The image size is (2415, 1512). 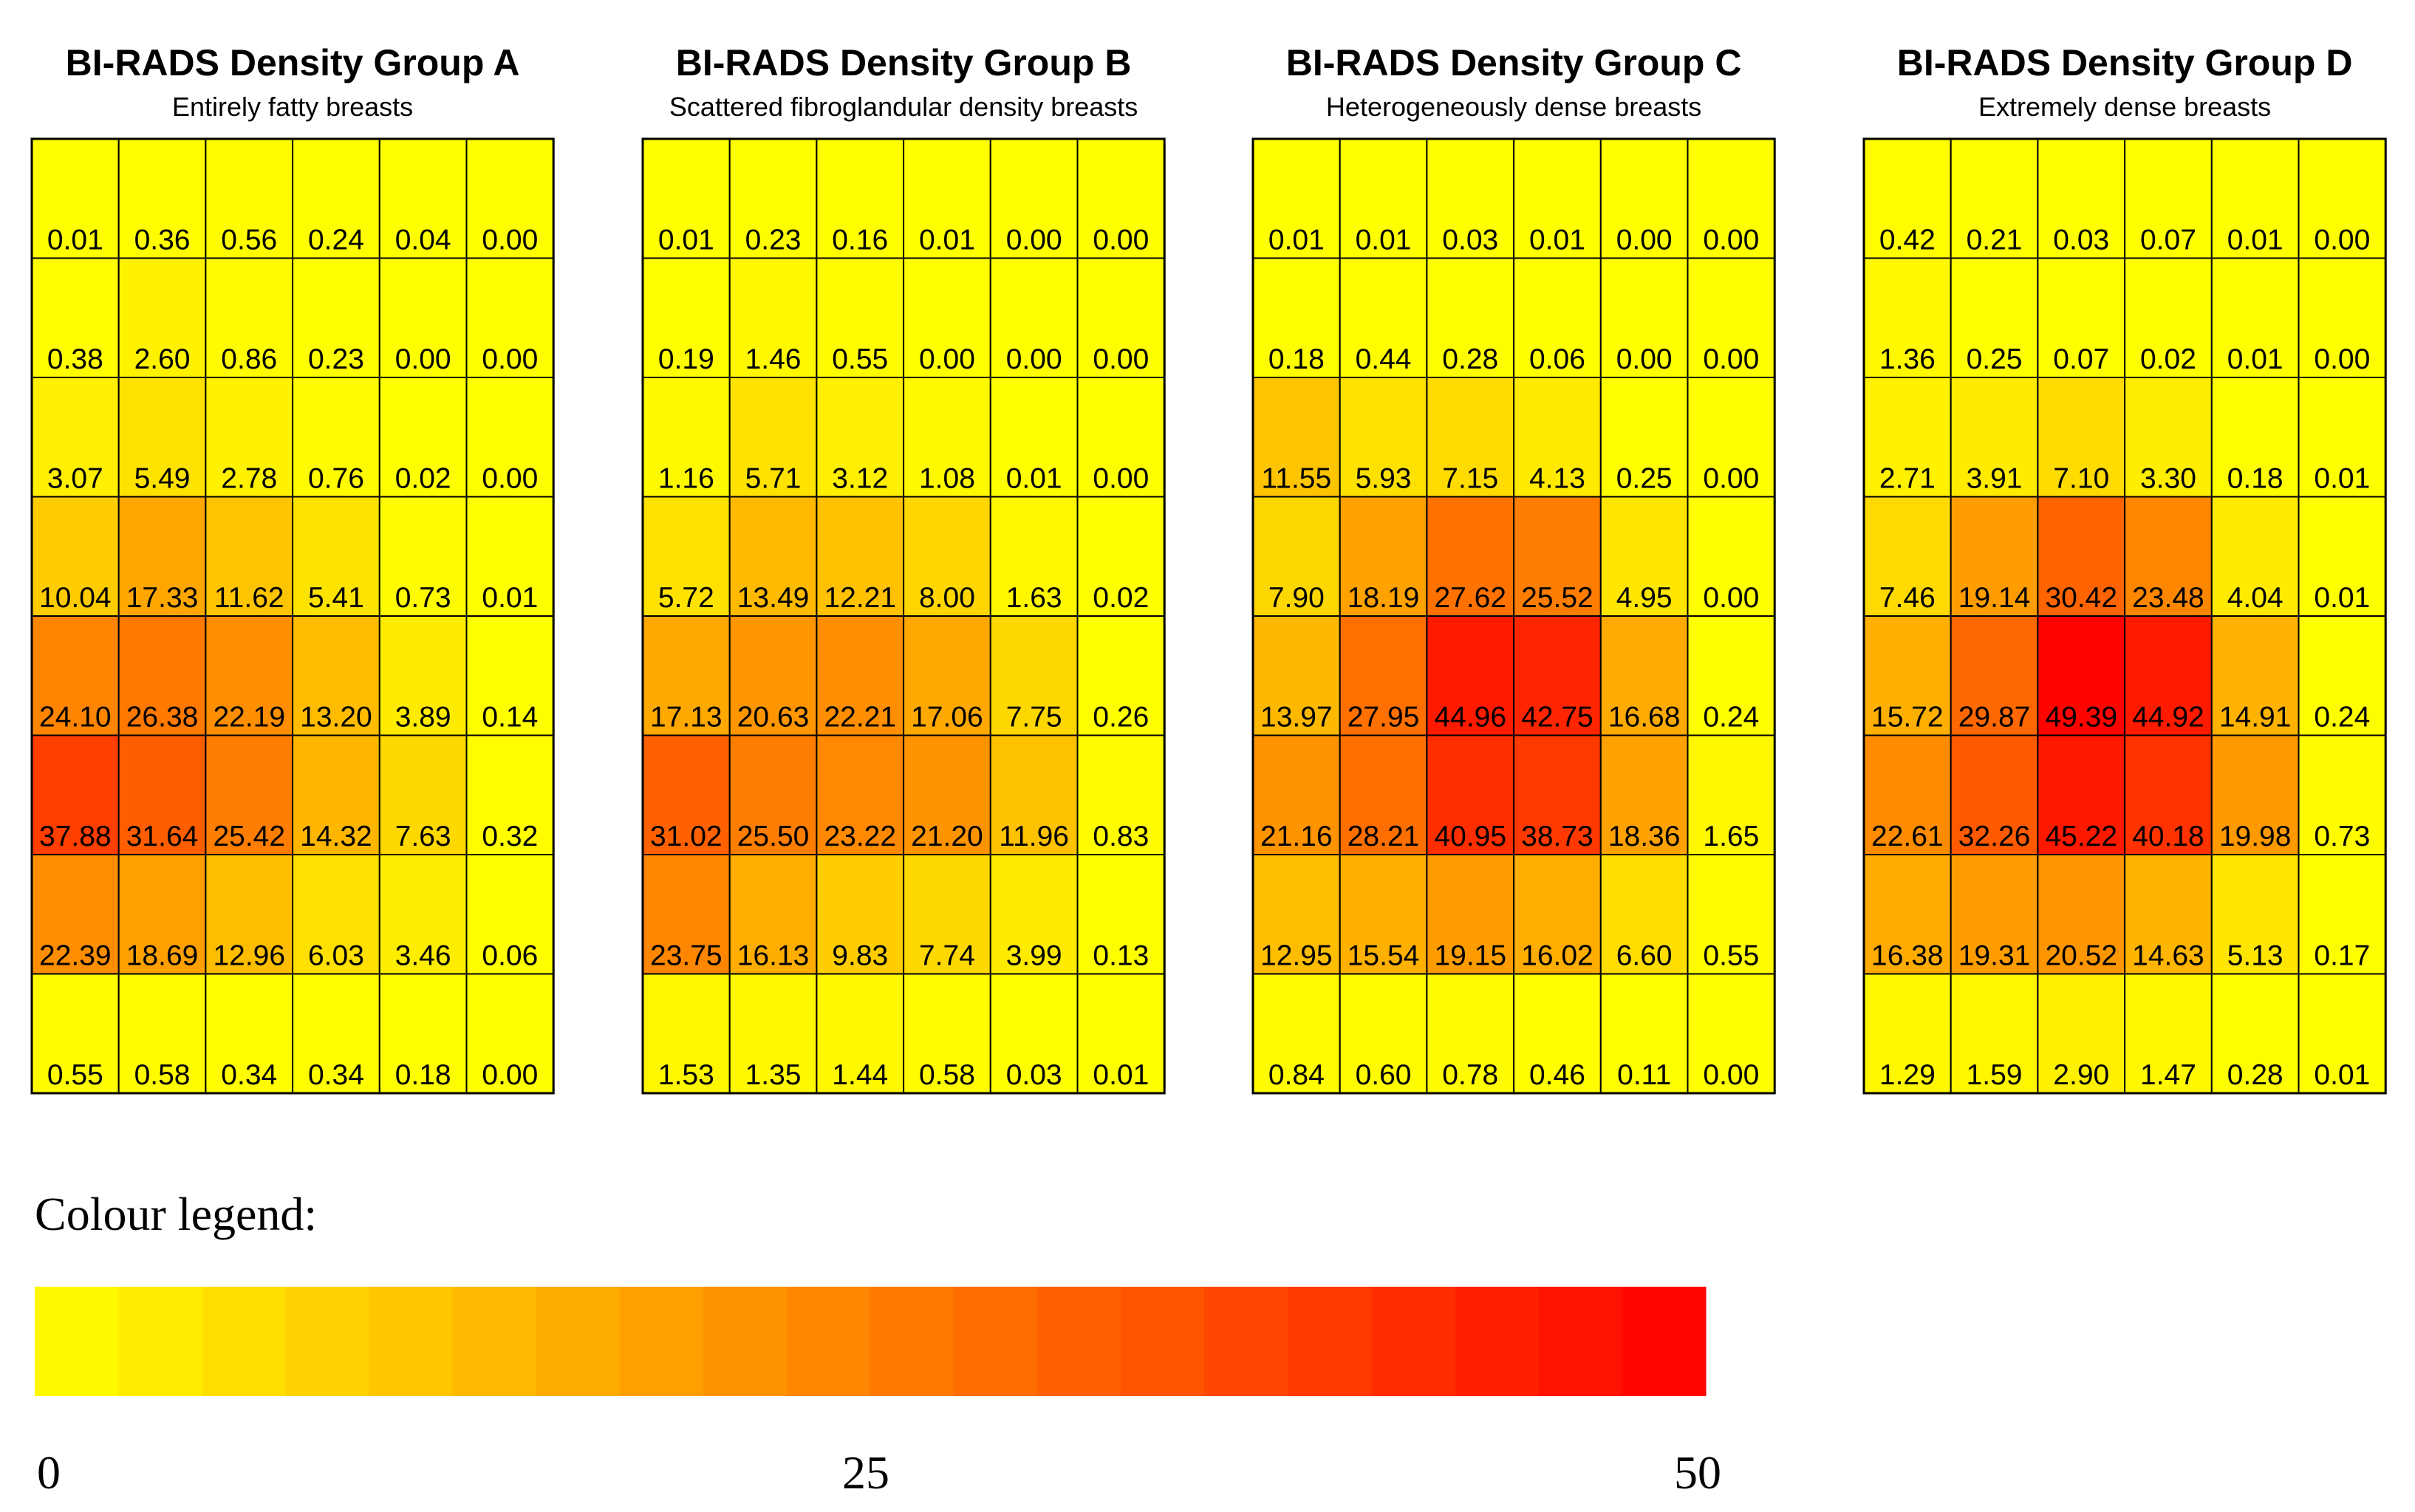 What do you see at coordinates (687, 836) in the screenshot?
I see `cell-value-label: 31.02` at bounding box center [687, 836].